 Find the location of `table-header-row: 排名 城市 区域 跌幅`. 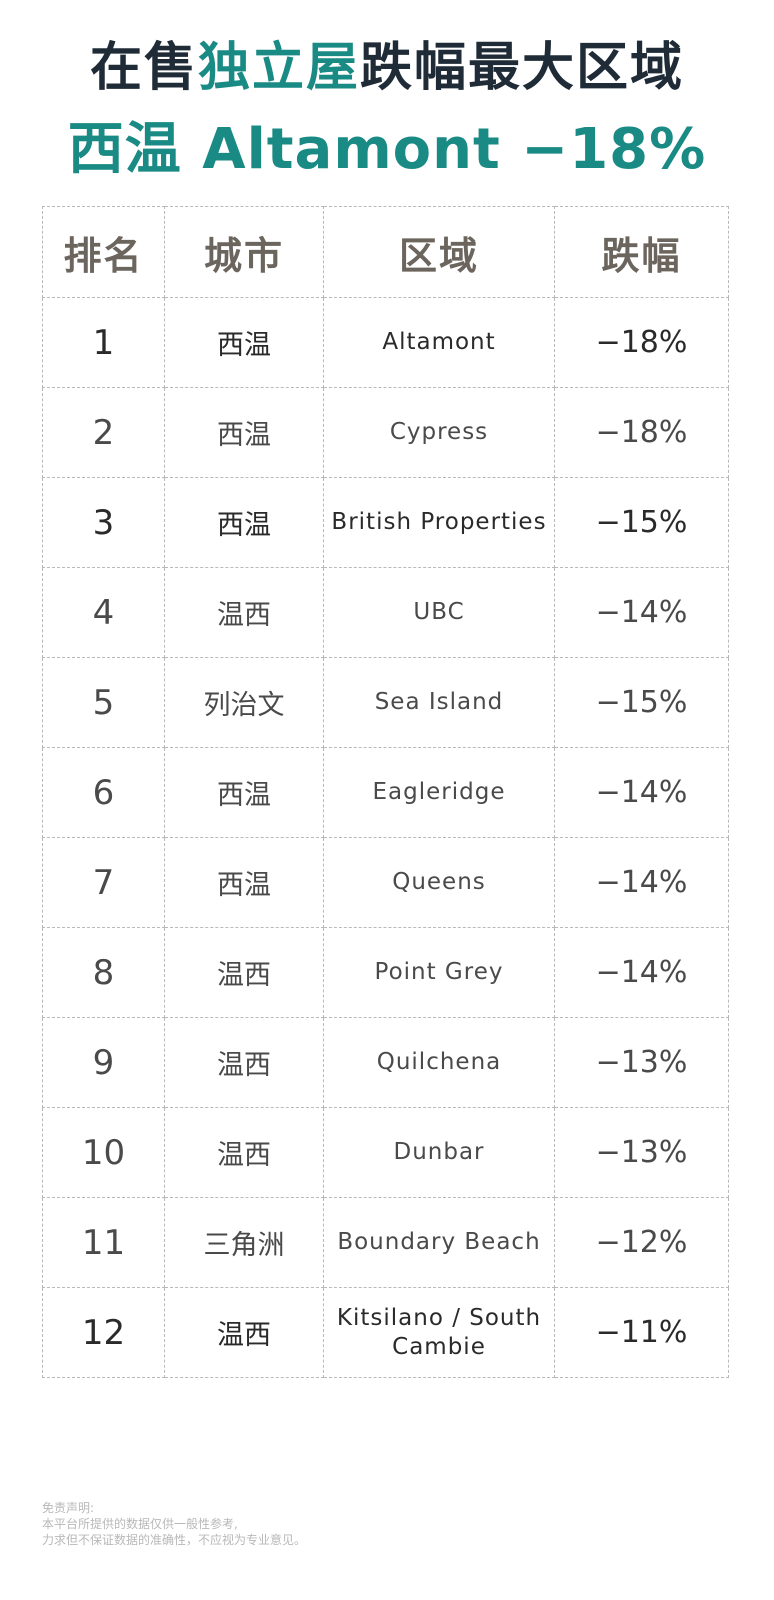

table-header-row: 排名 城市 区域 跌幅 is located at coordinates (385, 252).